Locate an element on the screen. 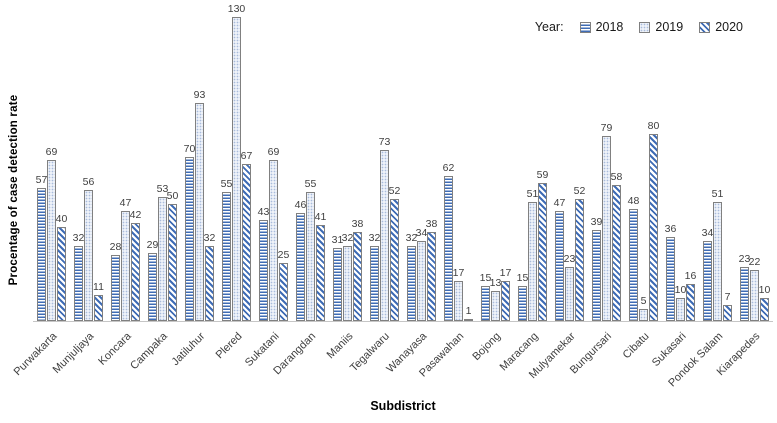 This screenshot has height=423, width=777. legend-item-2020: 2020 is located at coordinates (721, 27).